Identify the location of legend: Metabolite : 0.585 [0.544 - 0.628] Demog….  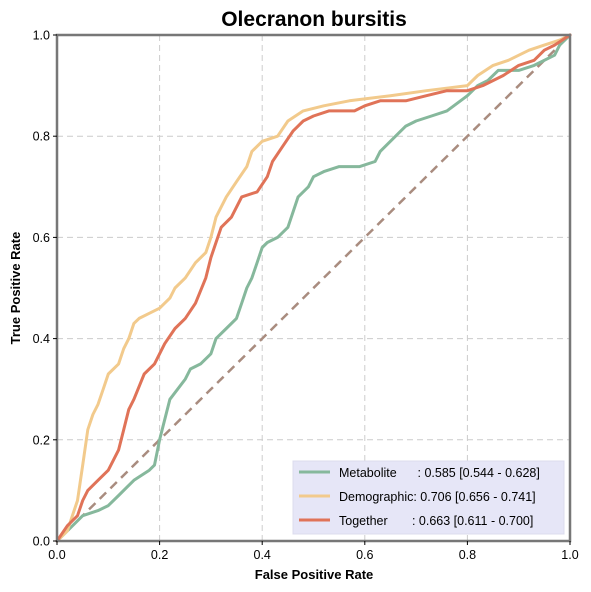
(428, 497).